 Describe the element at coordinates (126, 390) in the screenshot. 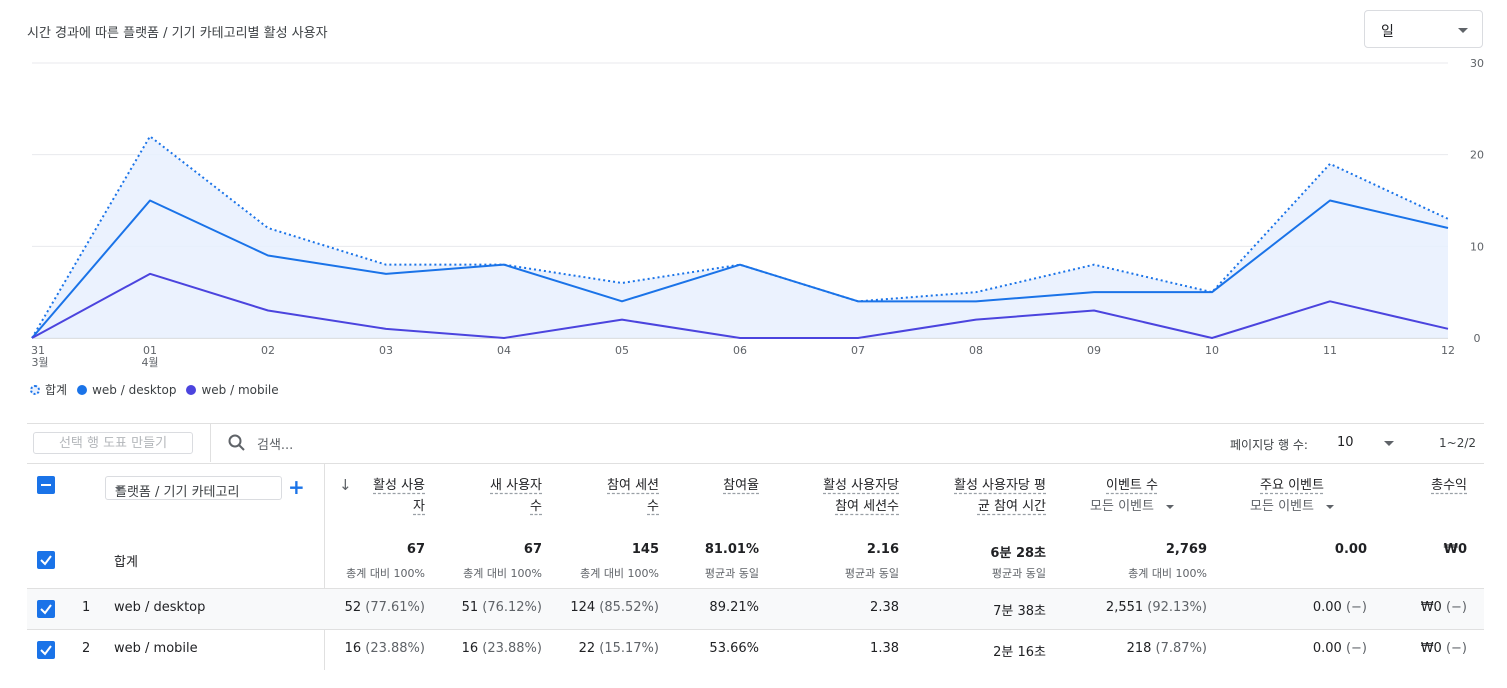

I see `legend-item-desktop: web / desktop` at that location.